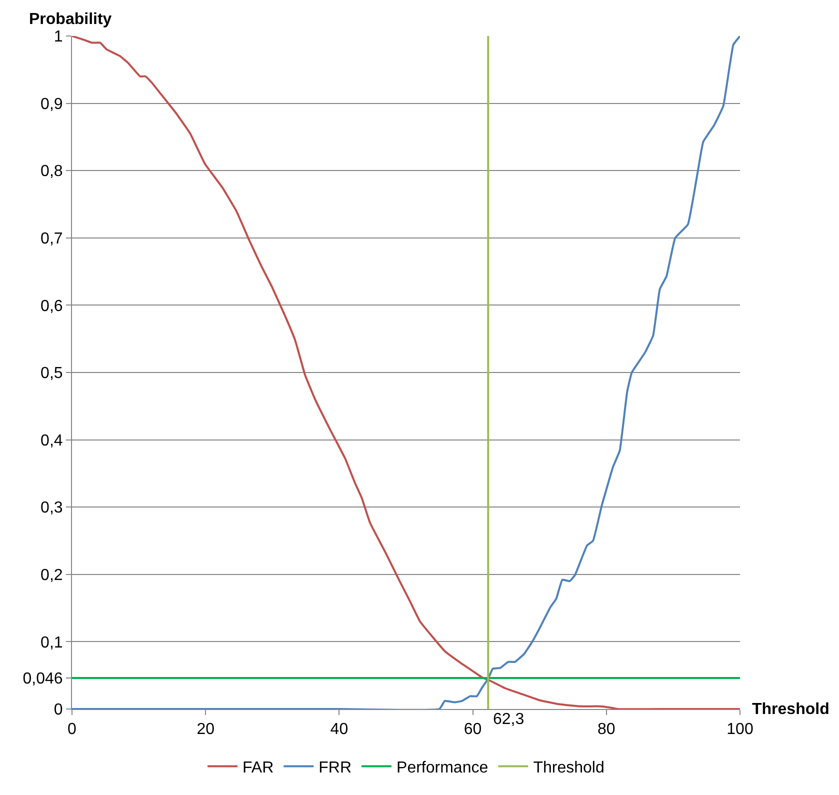 The height and width of the screenshot is (795, 839). What do you see at coordinates (51, 643) in the screenshot?
I see `y-tick-label: 0,1` at bounding box center [51, 643].